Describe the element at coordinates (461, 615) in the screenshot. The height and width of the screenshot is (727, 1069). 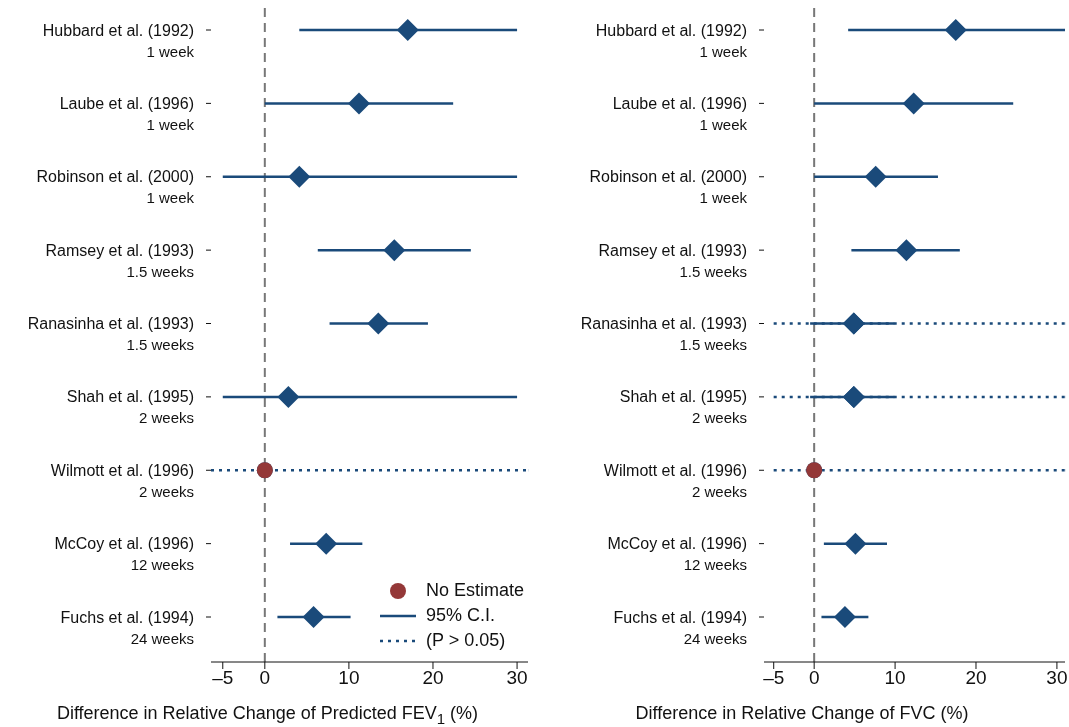
I see `legend-label: 95% C.I.` at that location.